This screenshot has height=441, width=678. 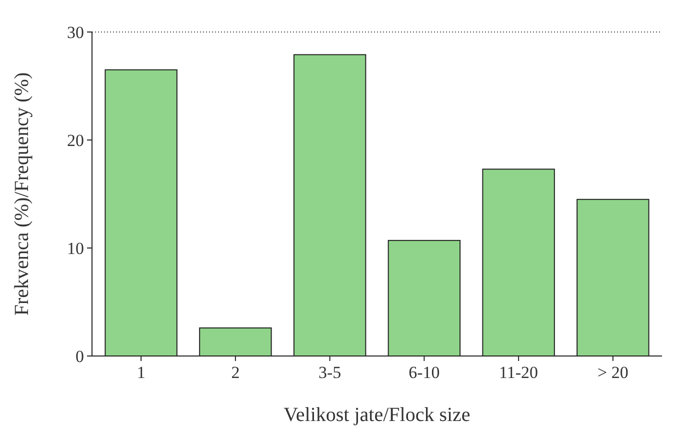 What do you see at coordinates (330, 372) in the screenshot?
I see `x-tick-label: 3-5` at bounding box center [330, 372].